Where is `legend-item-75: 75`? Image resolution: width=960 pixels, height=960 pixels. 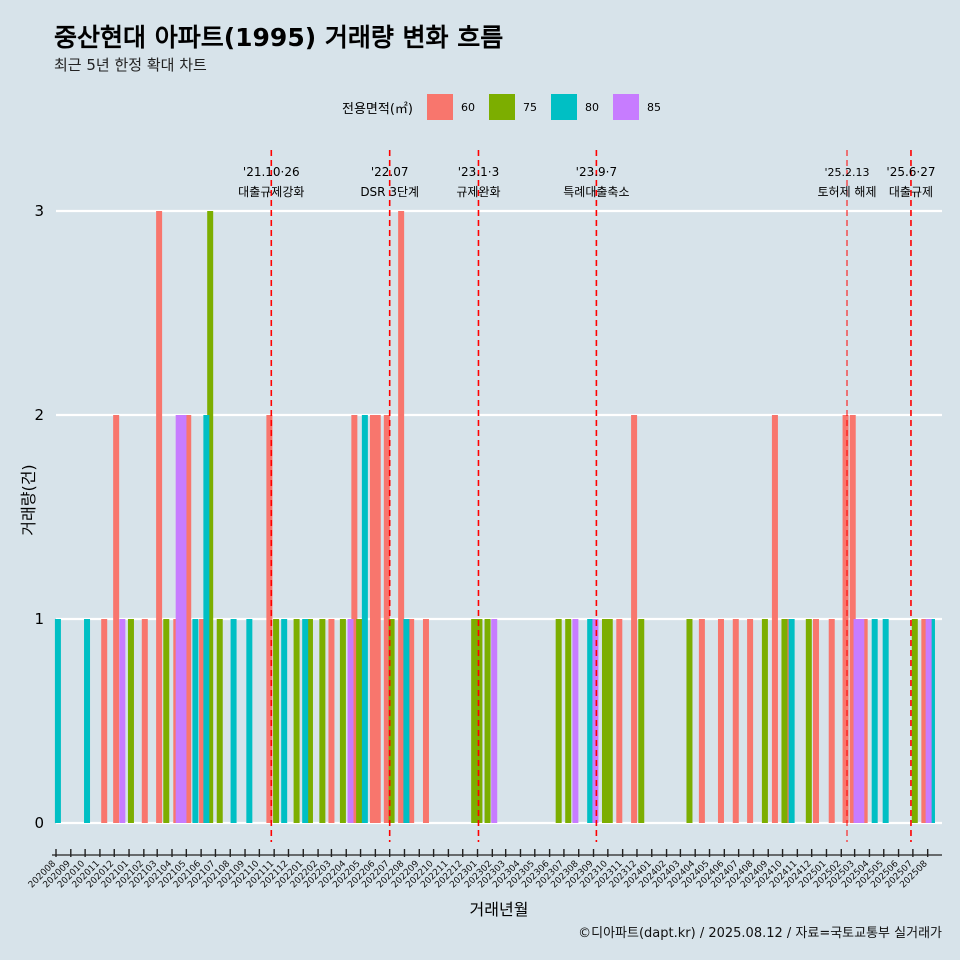
legend-item-75: 75 is located at coordinates (512, 107).